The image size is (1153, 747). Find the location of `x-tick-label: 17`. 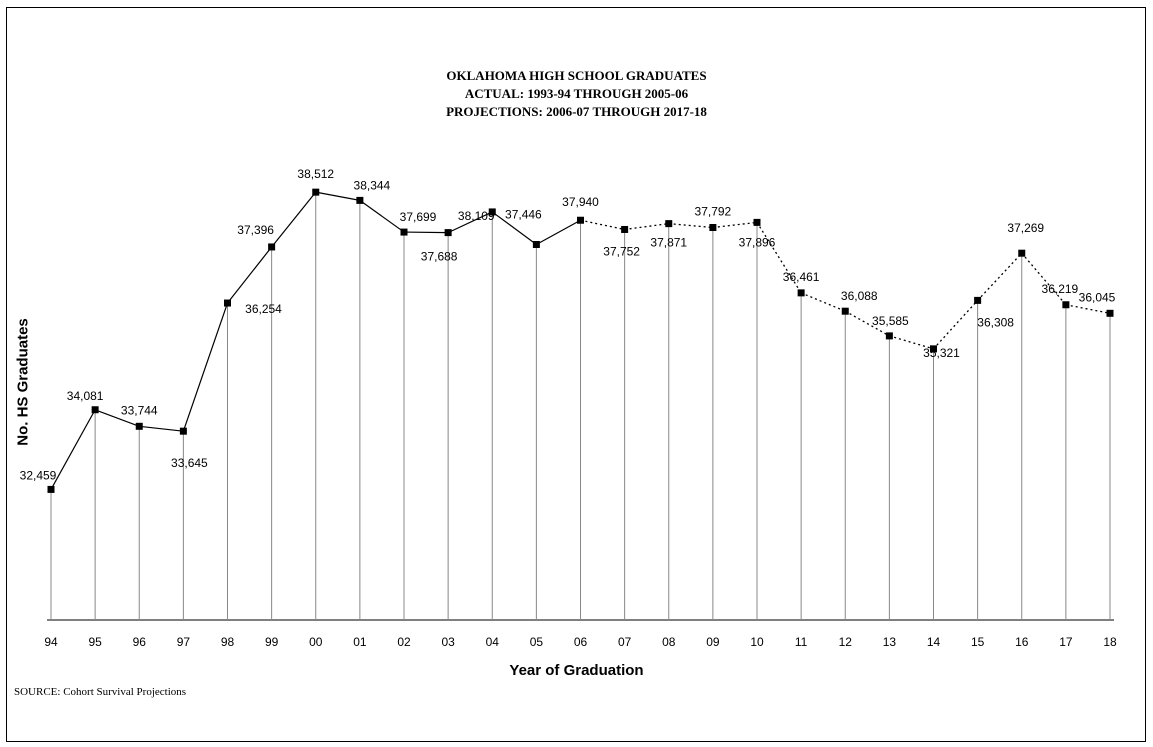

x-tick-label: 17 is located at coordinates (1066, 642).